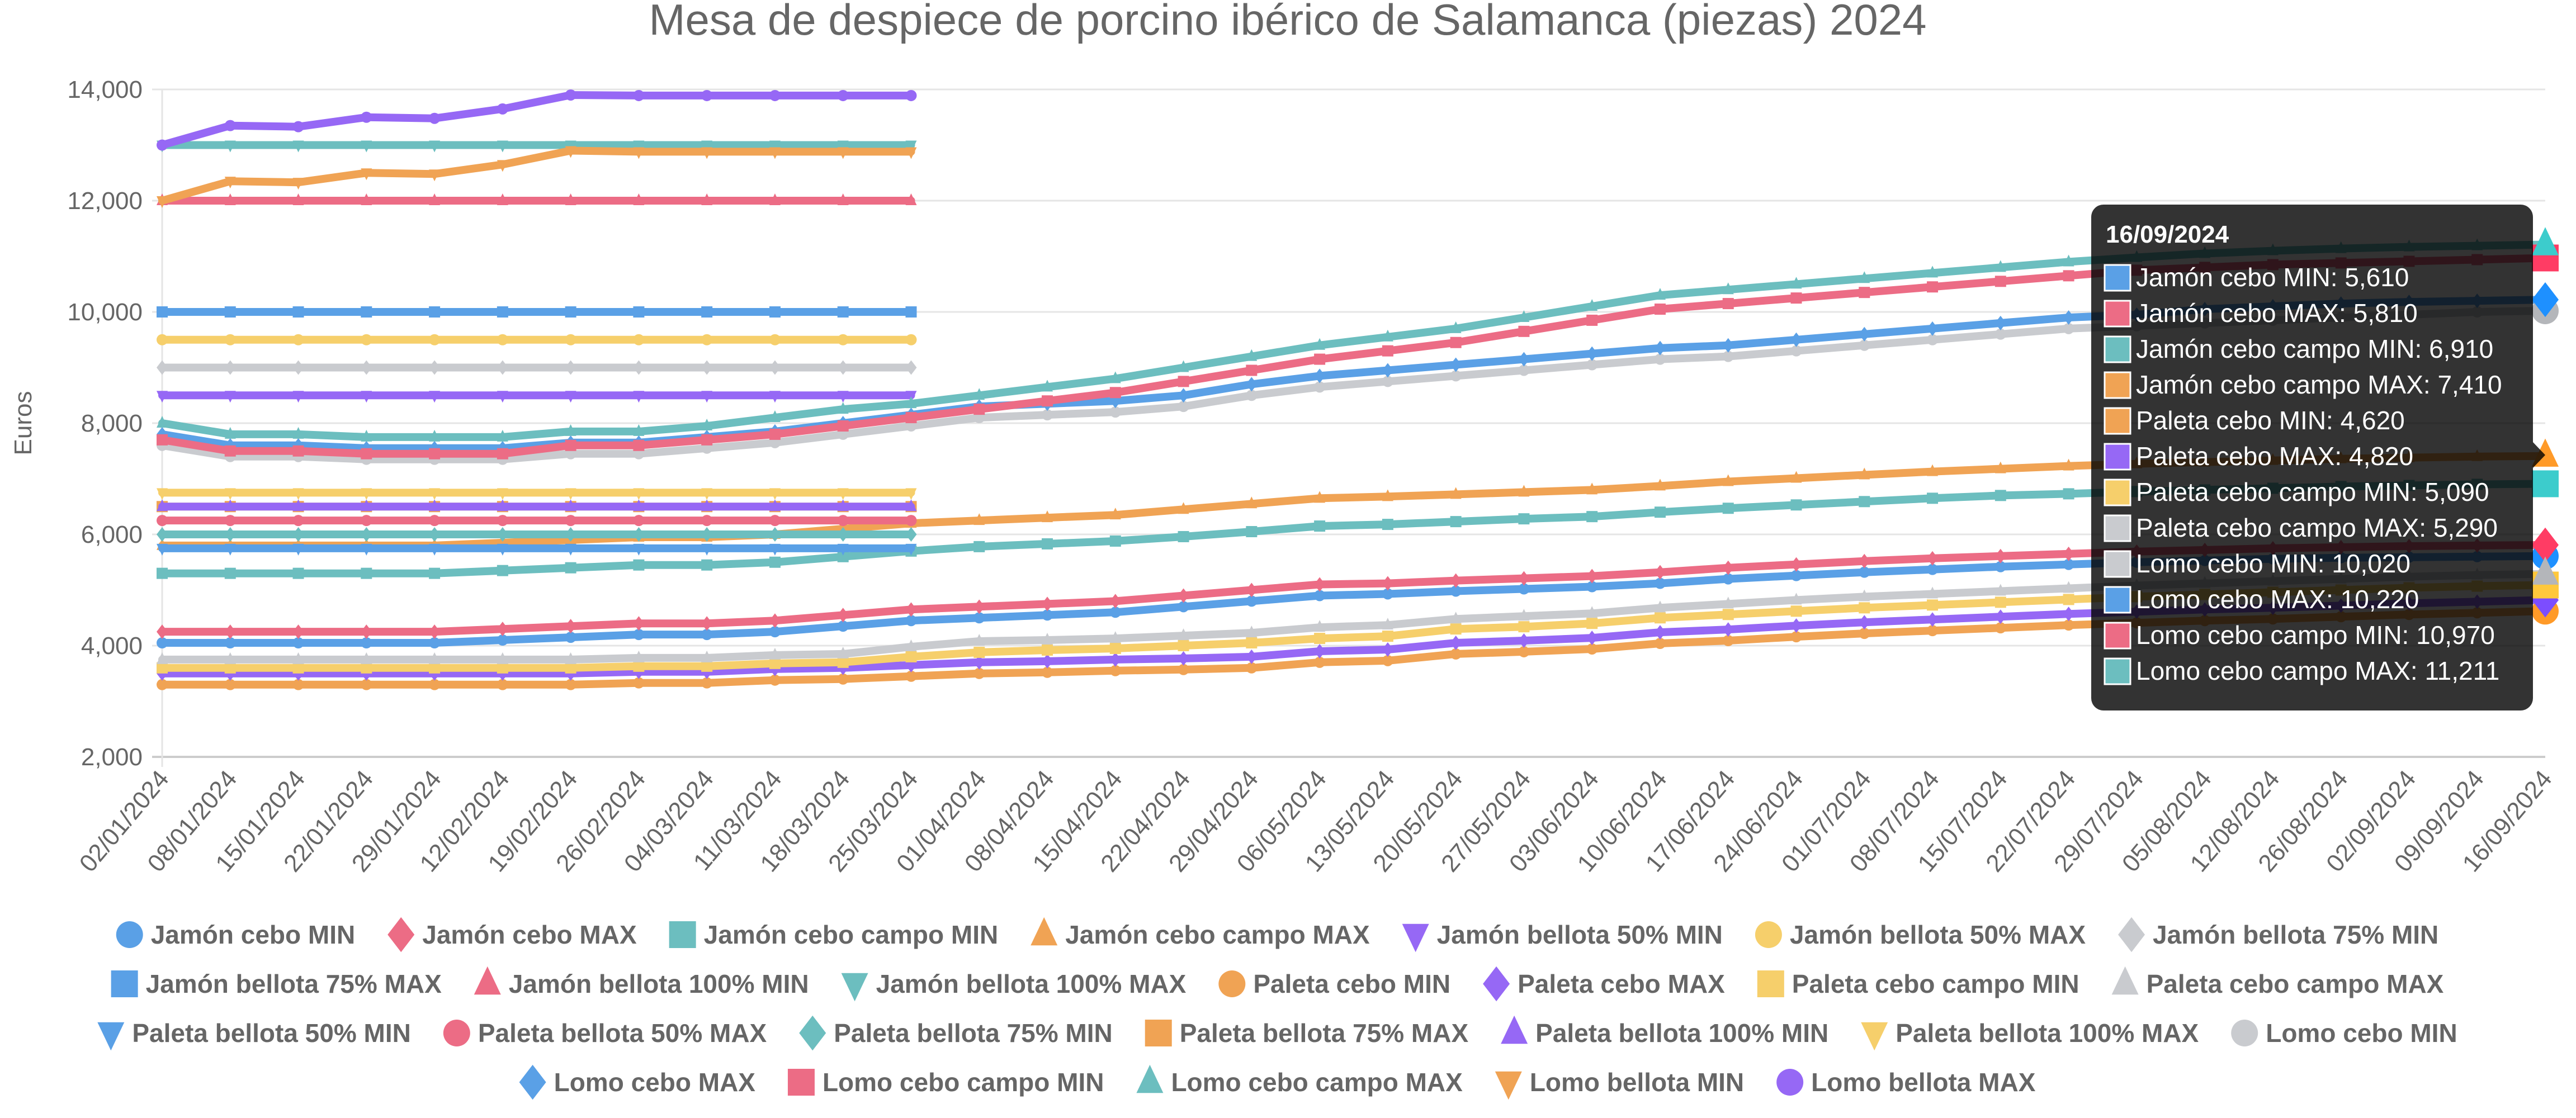  Describe the element at coordinates (112, 757) in the screenshot. I see `y-tick-label: 2,000` at that location.